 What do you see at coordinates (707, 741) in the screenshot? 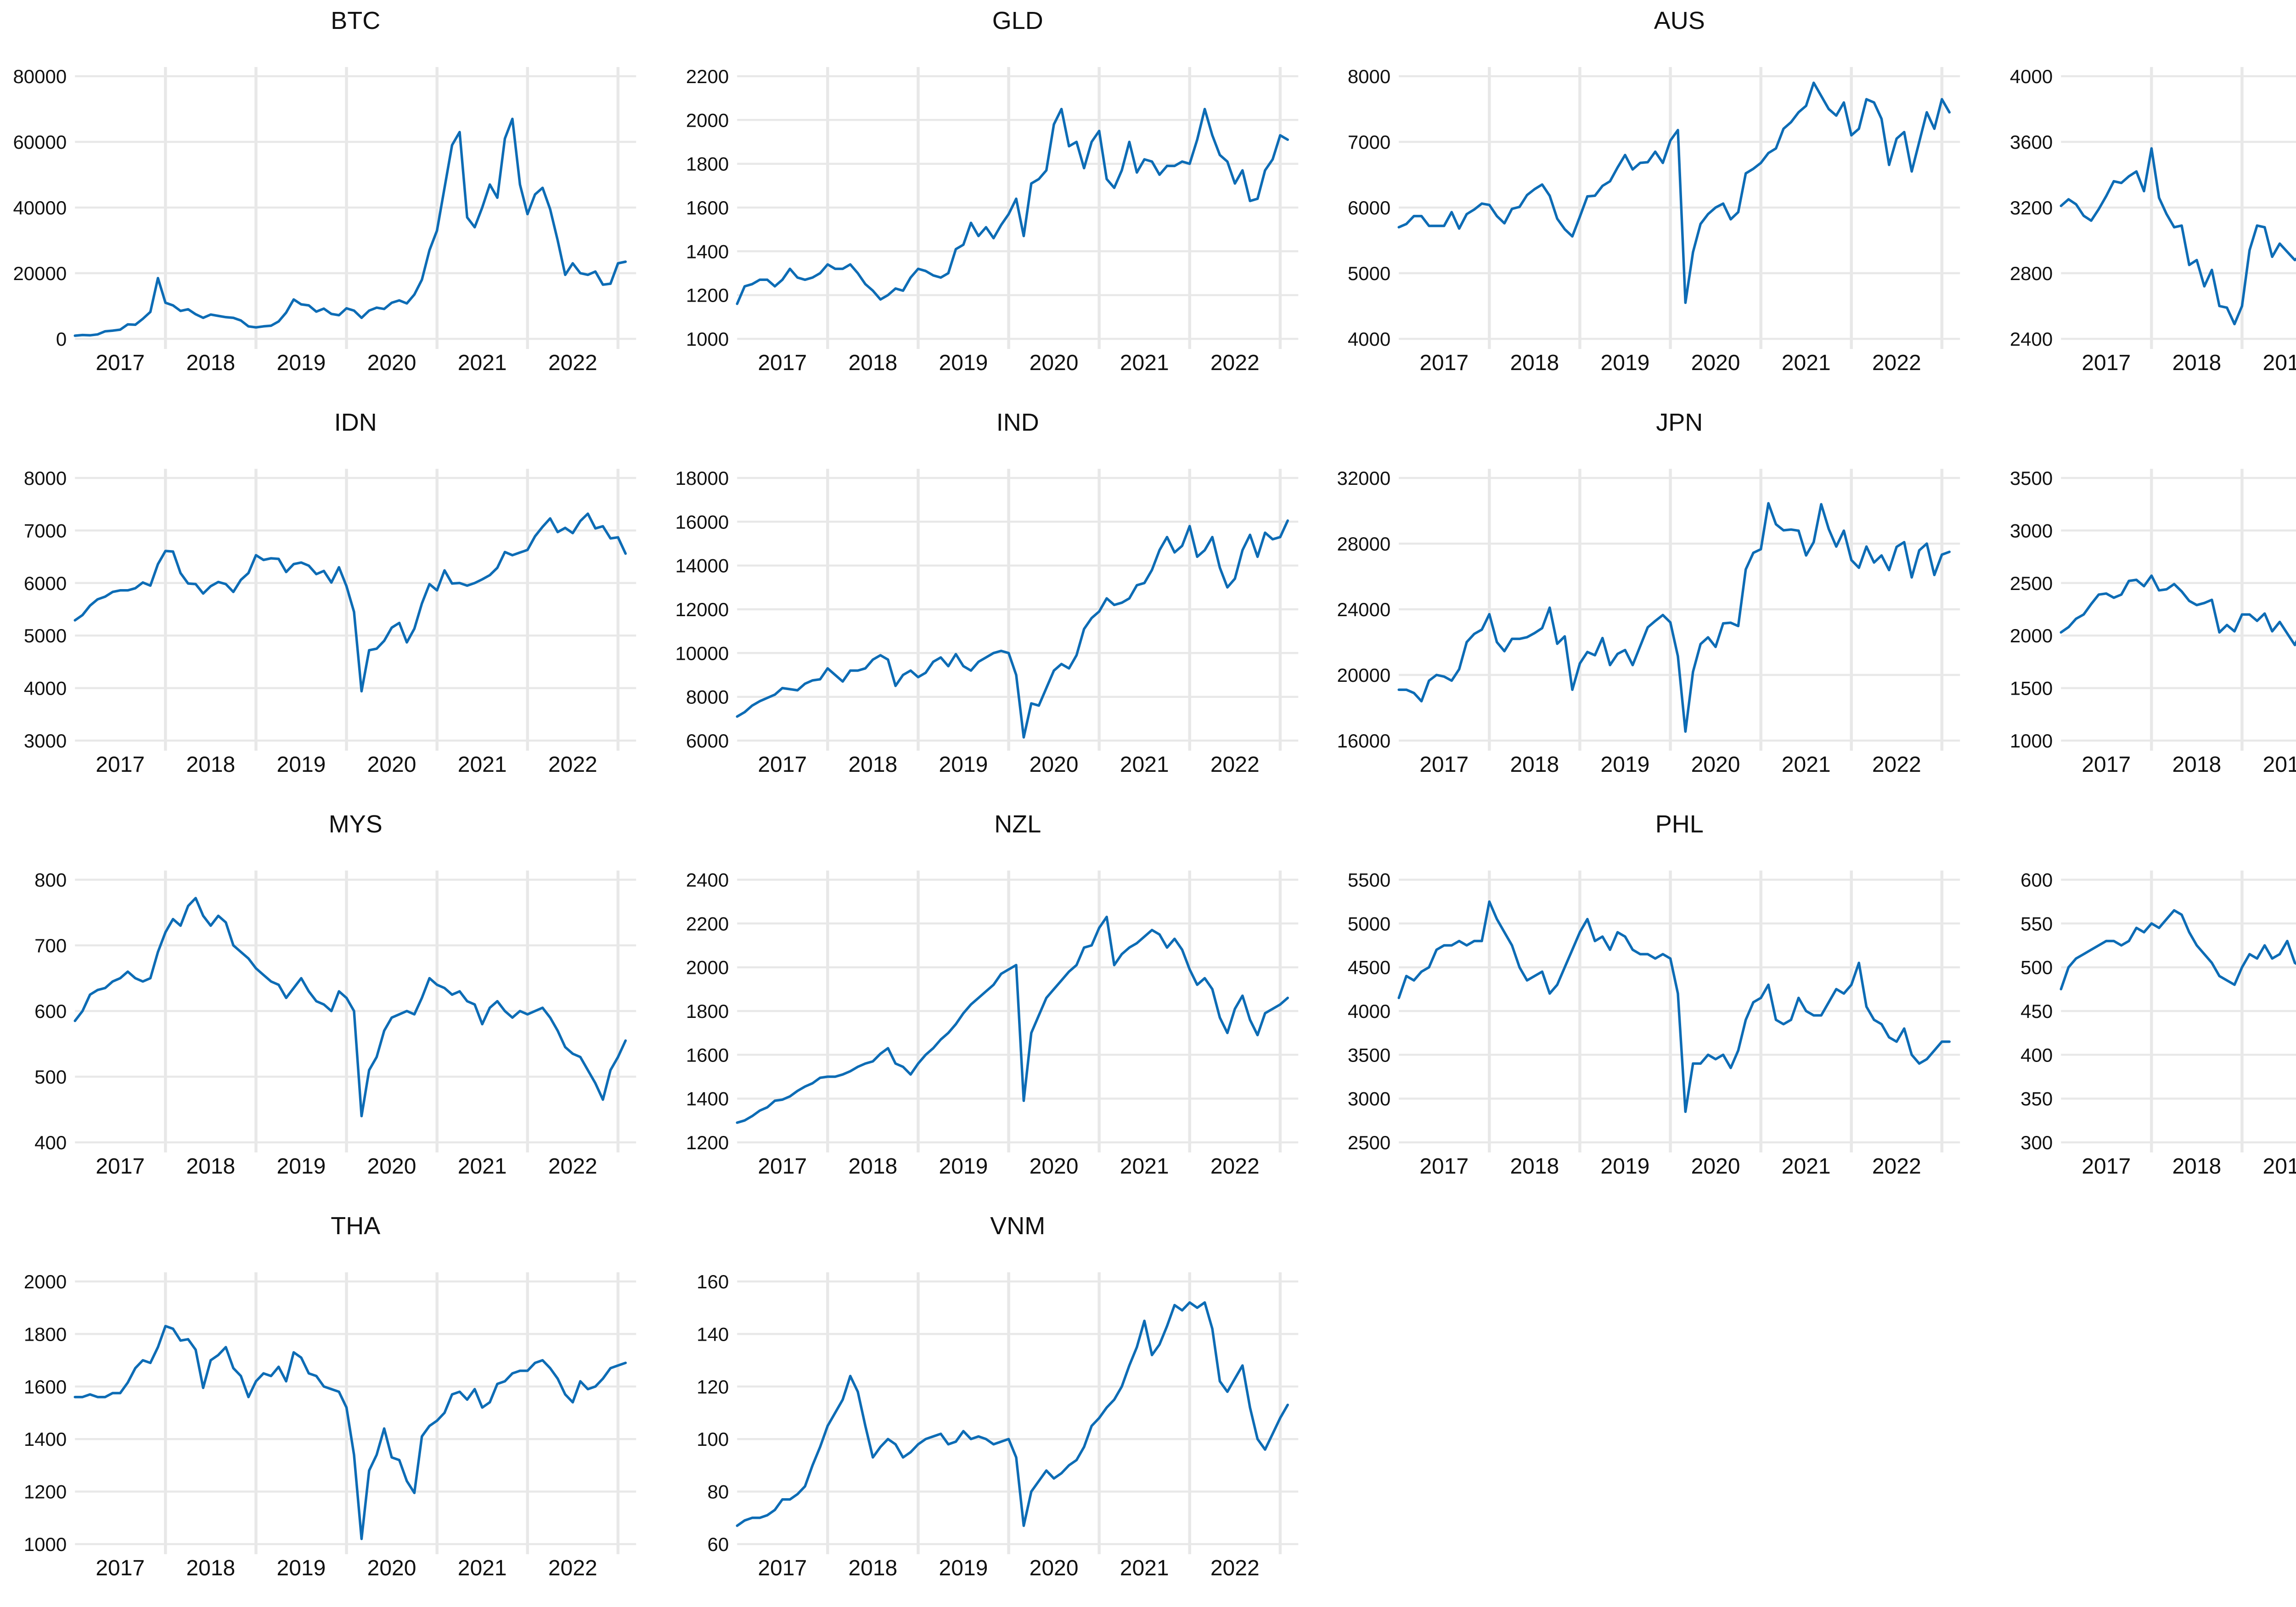
I see `y-tick-label: 6000` at bounding box center [707, 741].